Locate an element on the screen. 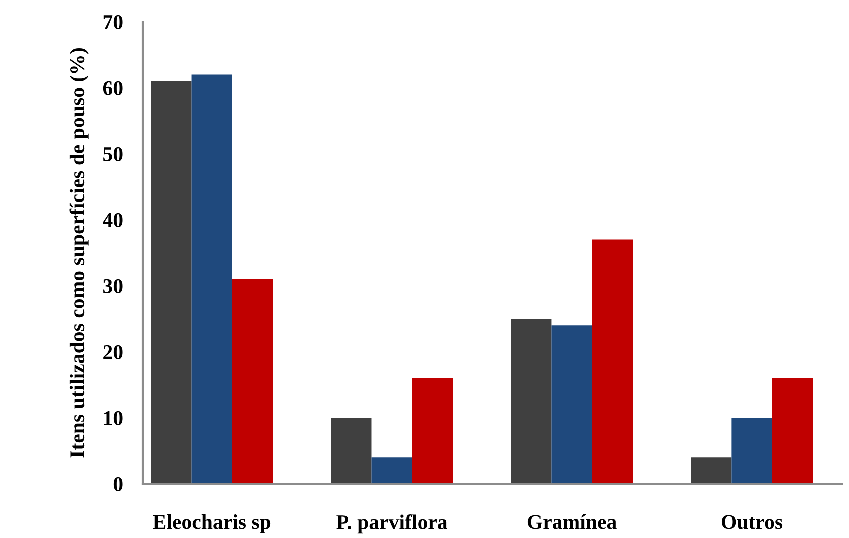  y-tick-label: 0 is located at coordinates (118, 484).